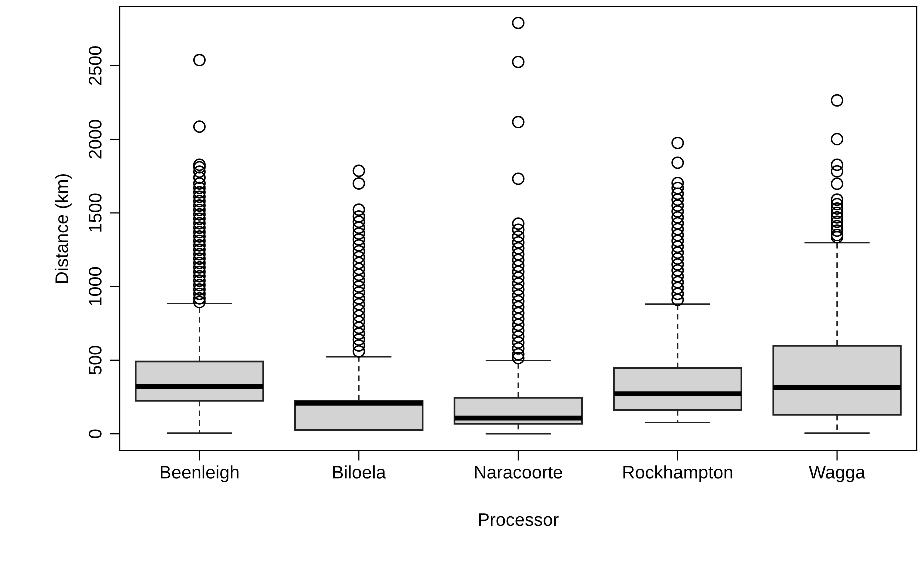 The width and height of the screenshot is (919, 567). Describe the element at coordinates (95, 139) in the screenshot. I see `y-tick-label: 2000` at that location.